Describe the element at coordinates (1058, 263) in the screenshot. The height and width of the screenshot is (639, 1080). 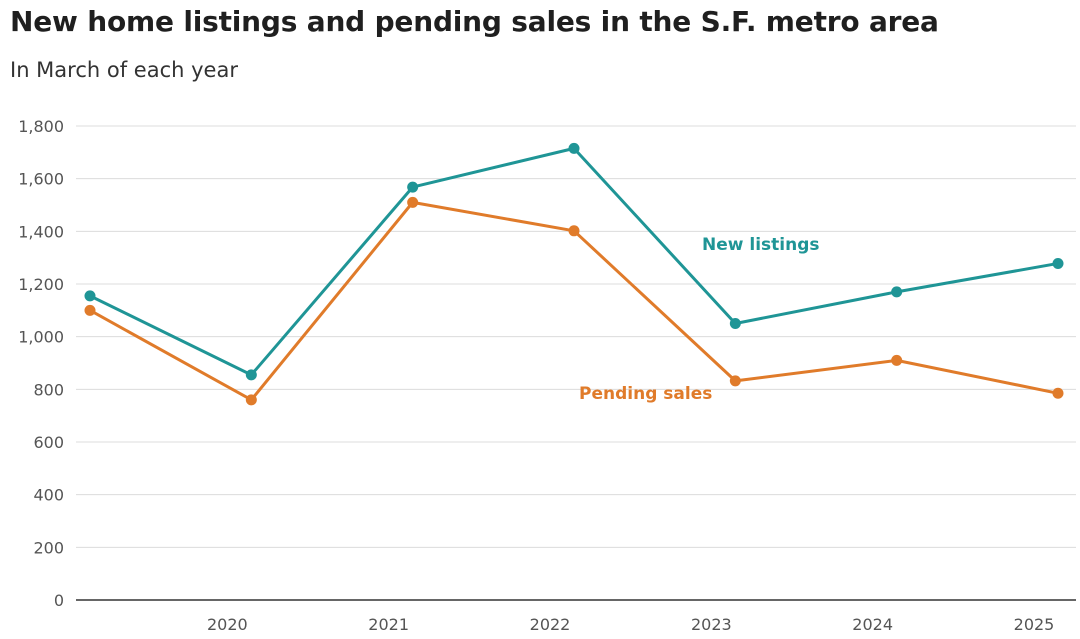
I see `point-new-listings-2025` at that location.